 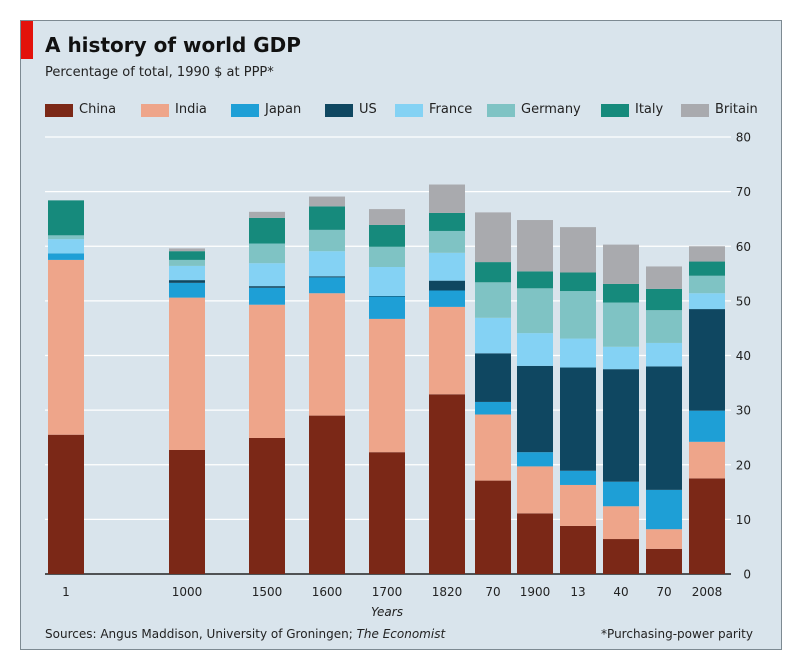 What do you see at coordinates (736, 109) in the screenshot?
I see `legend-label-britain: Britain` at bounding box center [736, 109].